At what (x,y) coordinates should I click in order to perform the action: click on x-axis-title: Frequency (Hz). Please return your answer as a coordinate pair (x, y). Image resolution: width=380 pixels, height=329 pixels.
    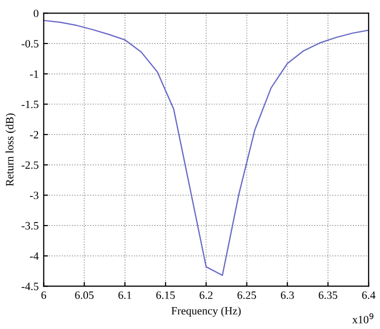
    Looking at the image, I should click on (206, 311).